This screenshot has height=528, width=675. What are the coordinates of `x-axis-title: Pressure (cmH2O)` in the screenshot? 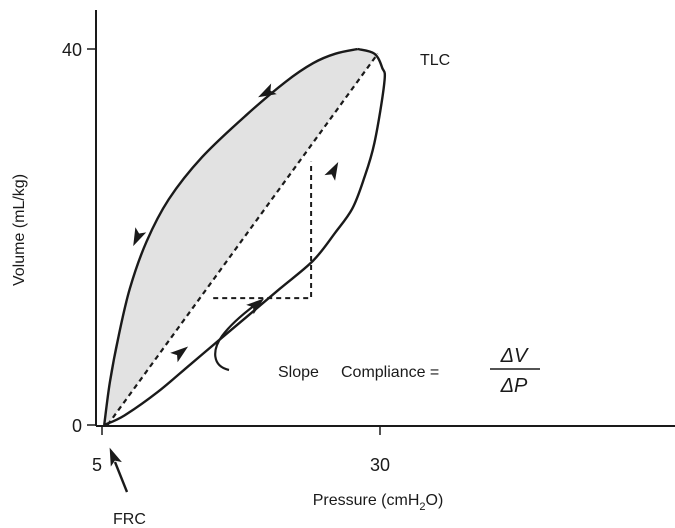 It's located at (378, 502).